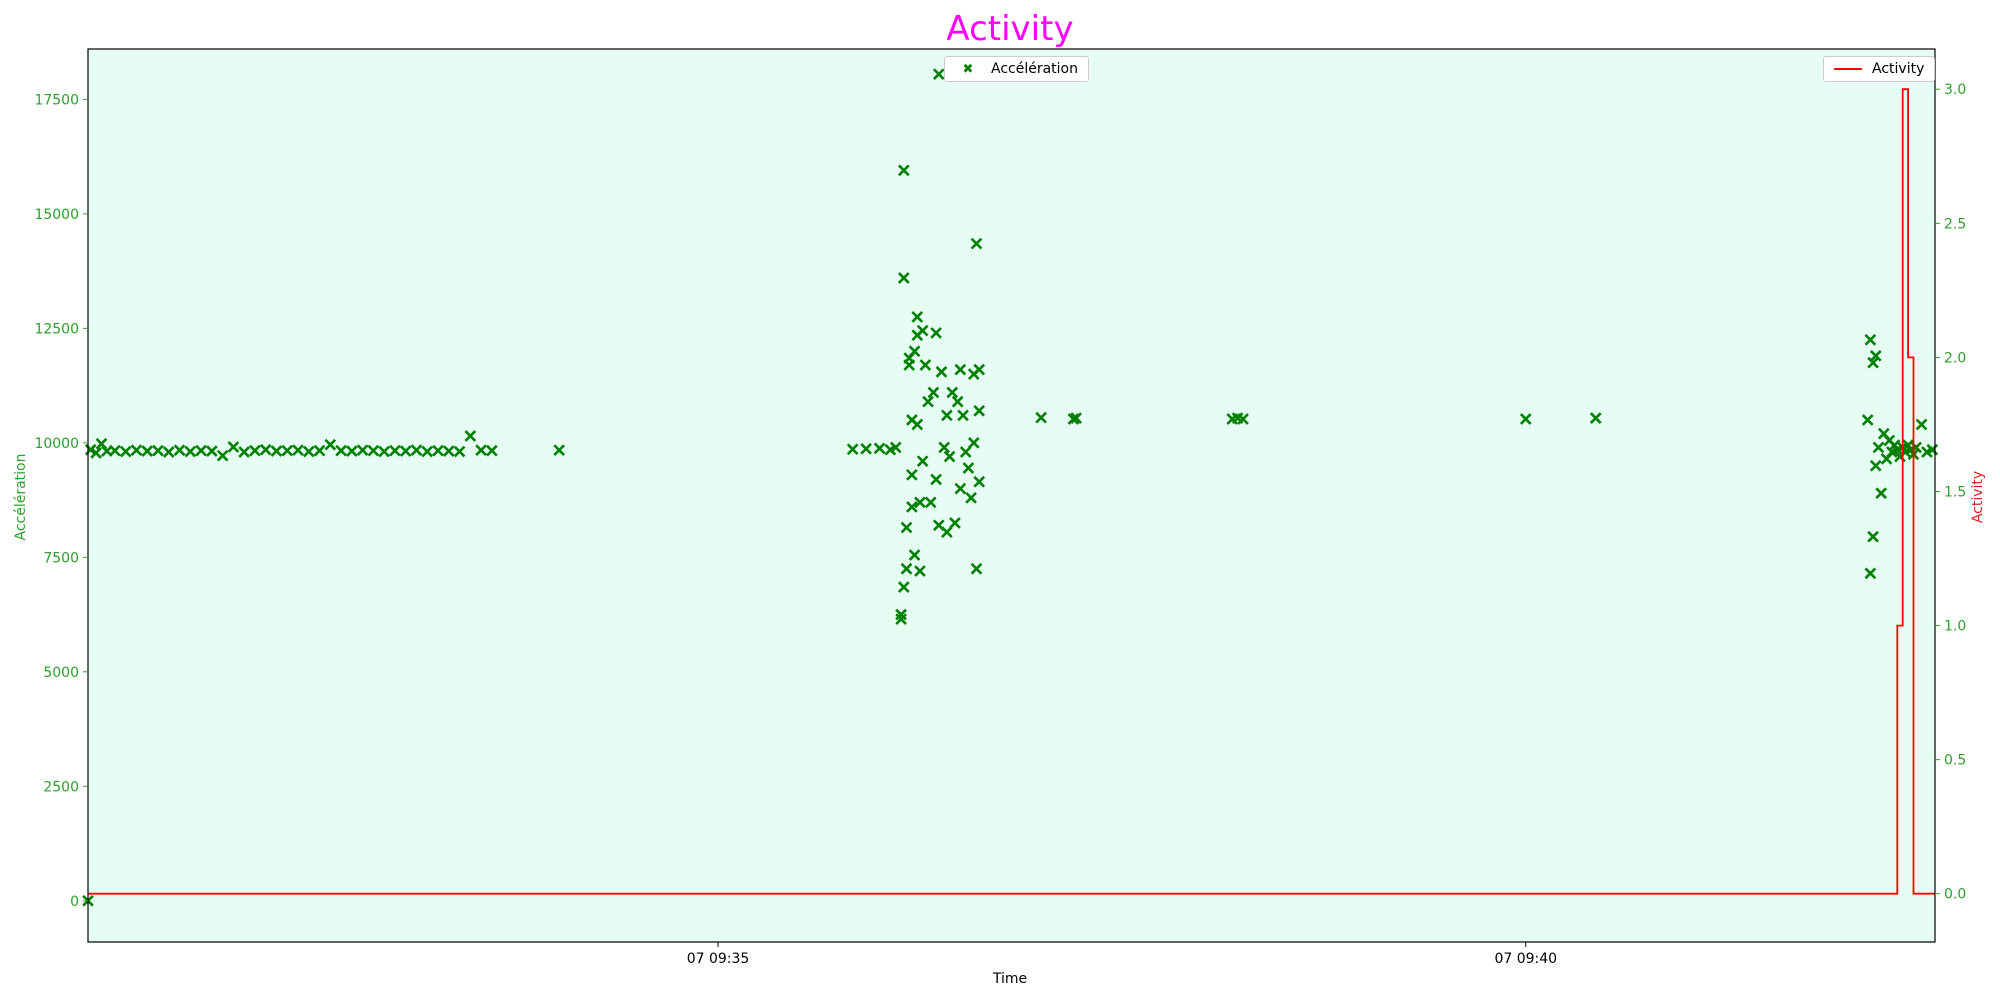 The width and height of the screenshot is (2000, 1004). What do you see at coordinates (56, 100) in the screenshot?
I see `left-y-tick-label: 17500` at bounding box center [56, 100].